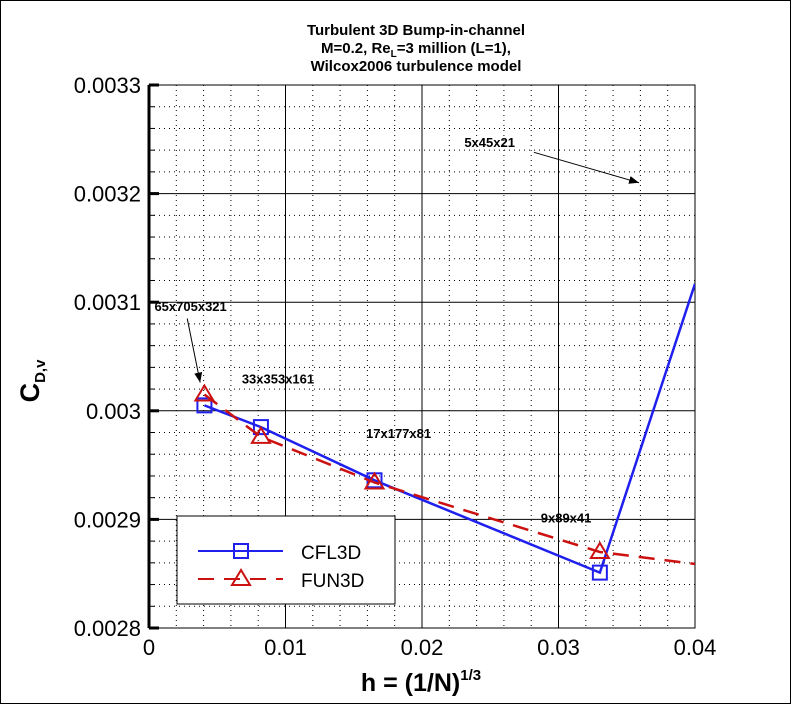 The width and height of the screenshot is (791, 704). Describe the element at coordinates (566, 518) in the screenshot. I see `annotation-label: 9x89x41` at that location.